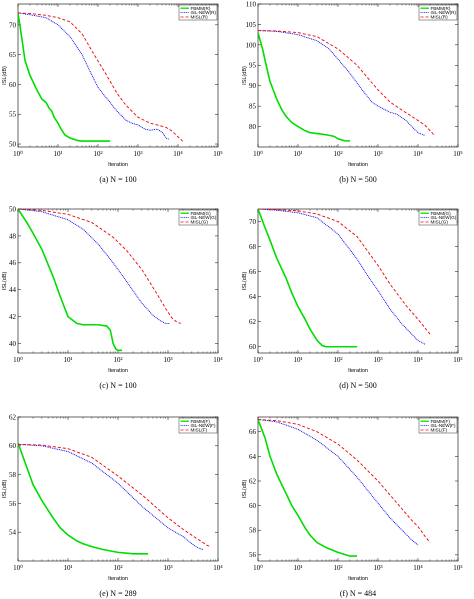 The width and height of the screenshot is (474, 599). Describe the element at coordinates (13, 317) in the screenshot. I see `y-tick-label: 42` at that location.